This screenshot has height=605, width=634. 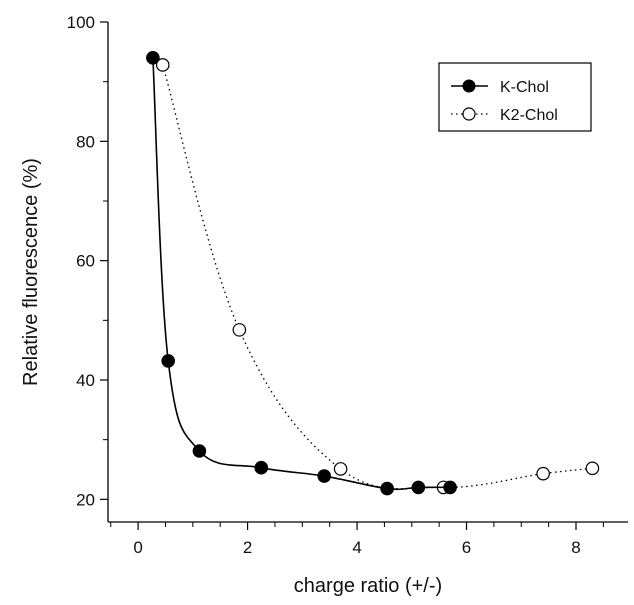 What do you see at coordinates (529, 115) in the screenshot?
I see `legend-label-k2-chol: K2-Chol` at bounding box center [529, 115].